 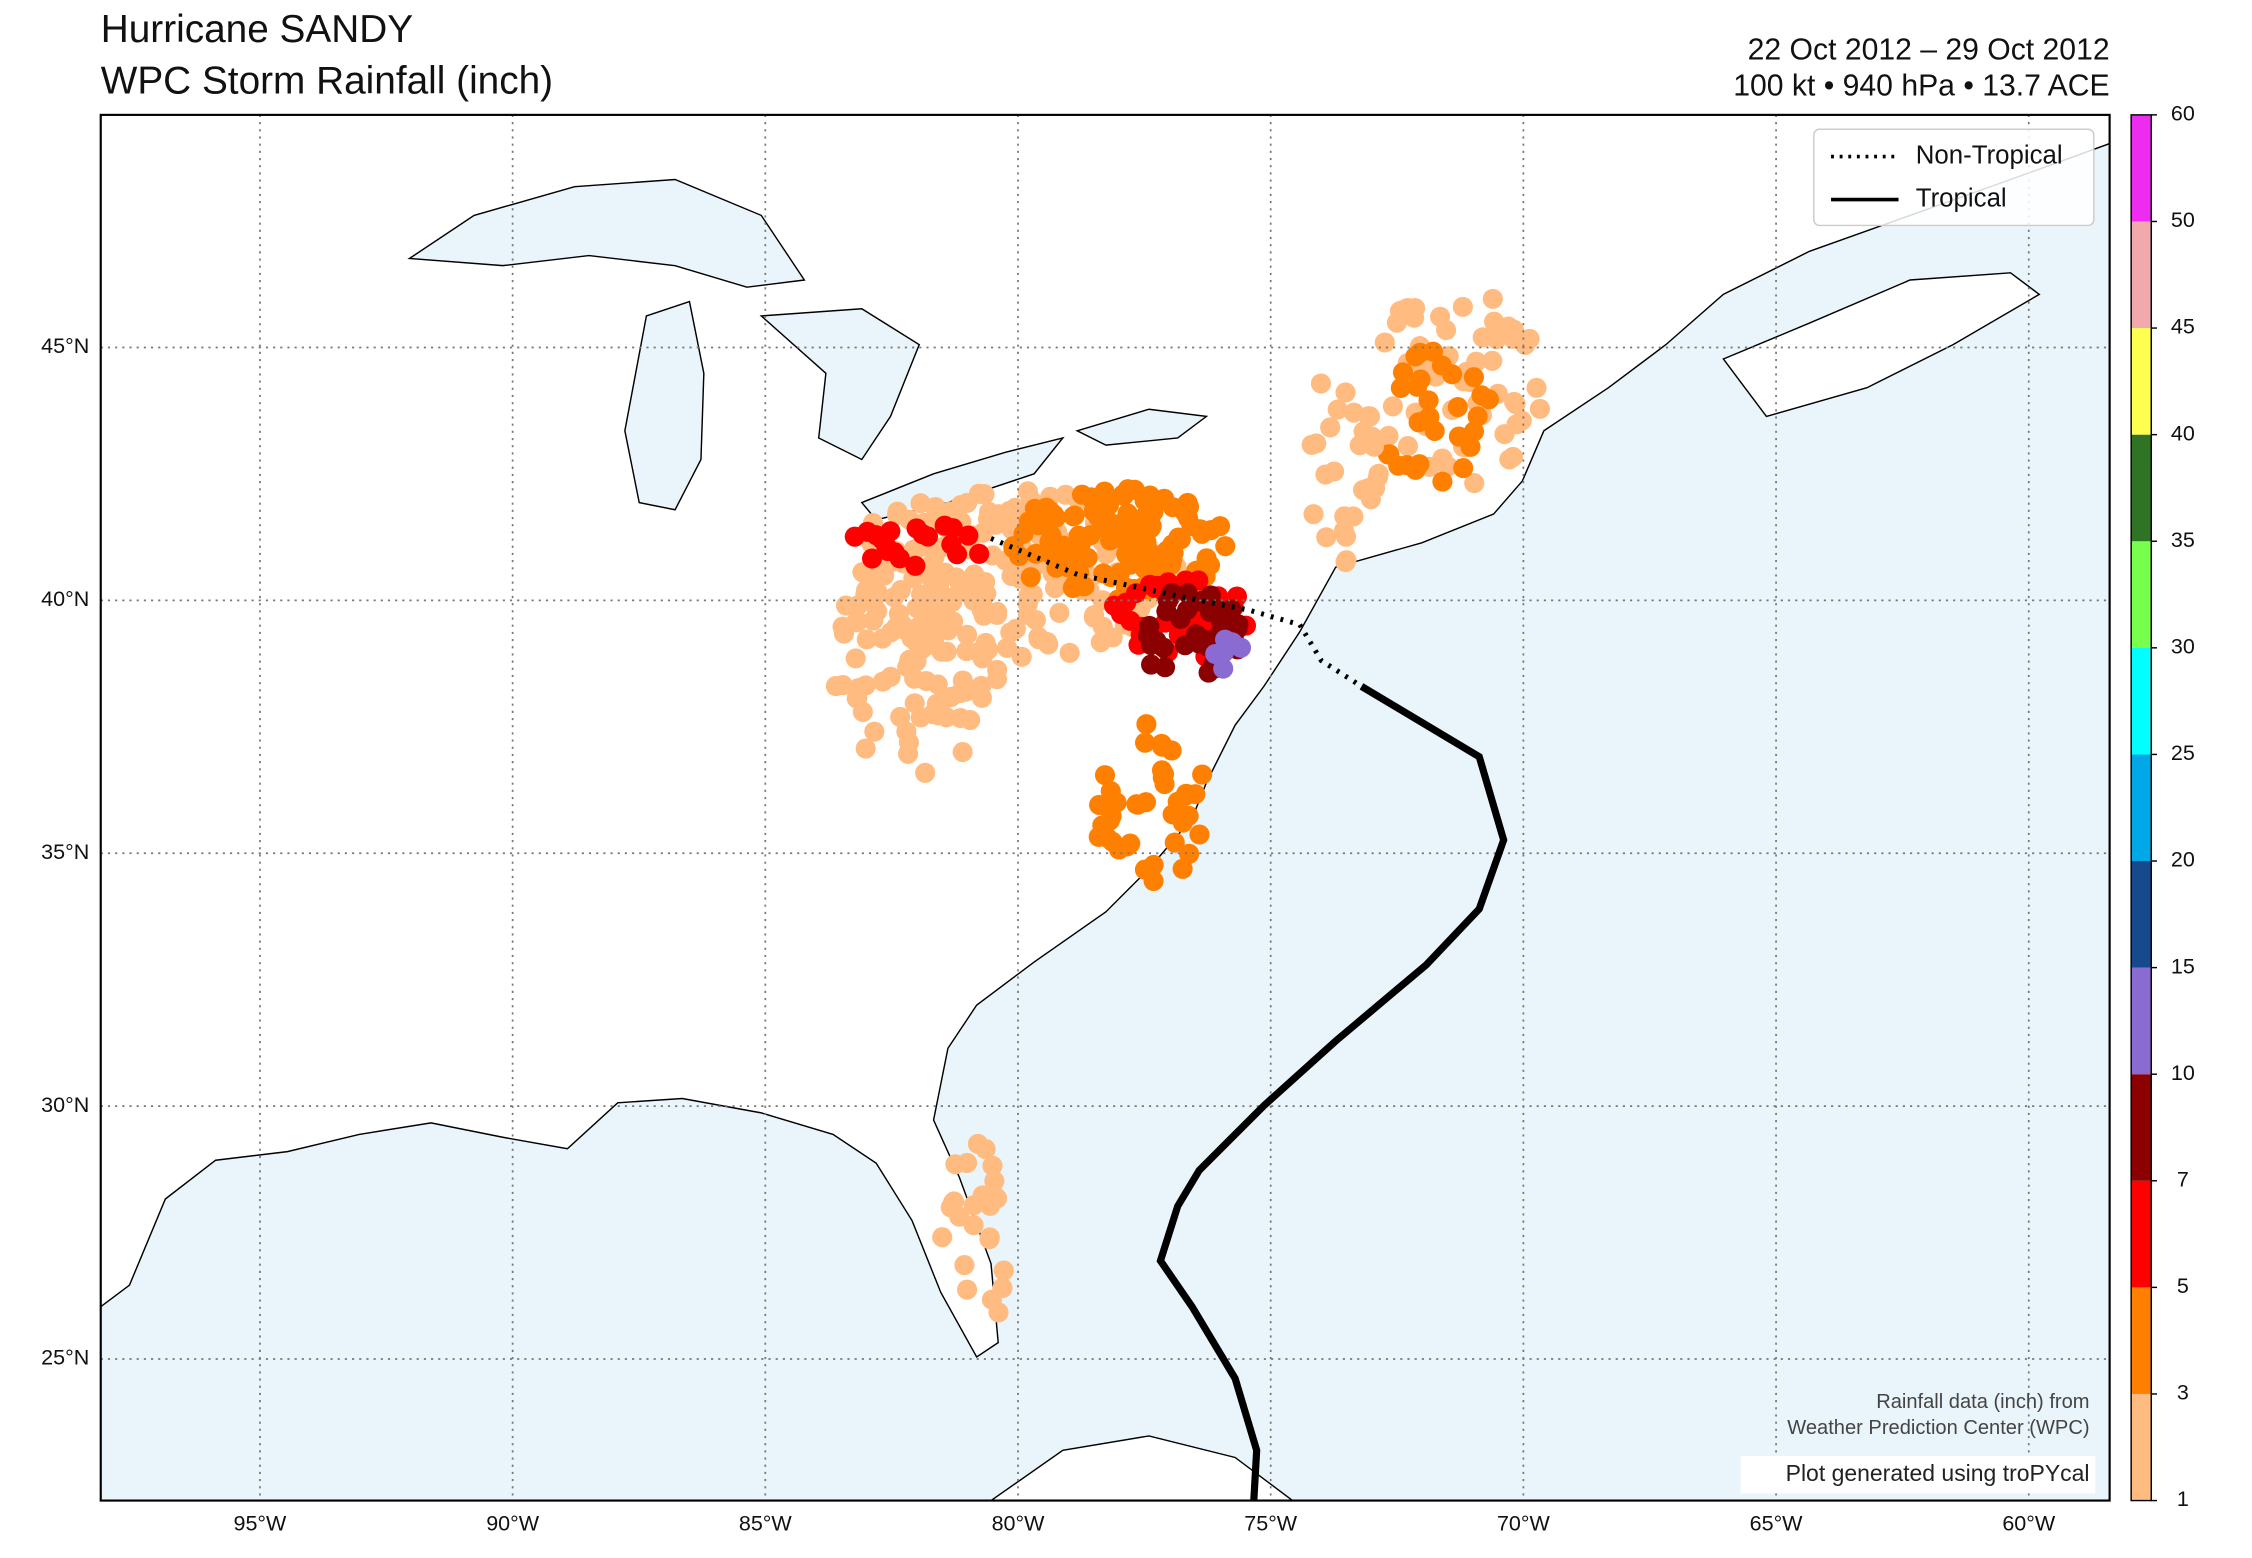 What do you see at coordinates (2183, 1393) in the screenshot?
I see `colorbar-tick-label: 3` at bounding box center [2183, 1393].